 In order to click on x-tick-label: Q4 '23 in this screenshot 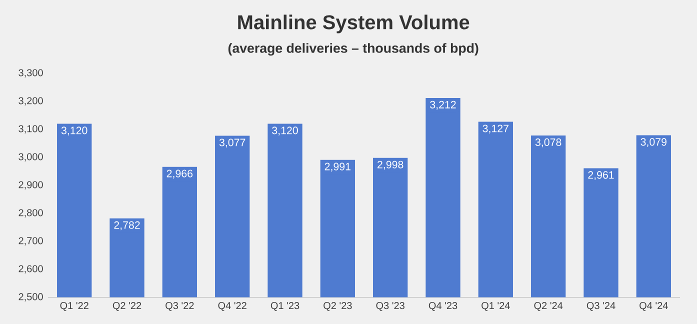, I will do `click(443, 306)`.